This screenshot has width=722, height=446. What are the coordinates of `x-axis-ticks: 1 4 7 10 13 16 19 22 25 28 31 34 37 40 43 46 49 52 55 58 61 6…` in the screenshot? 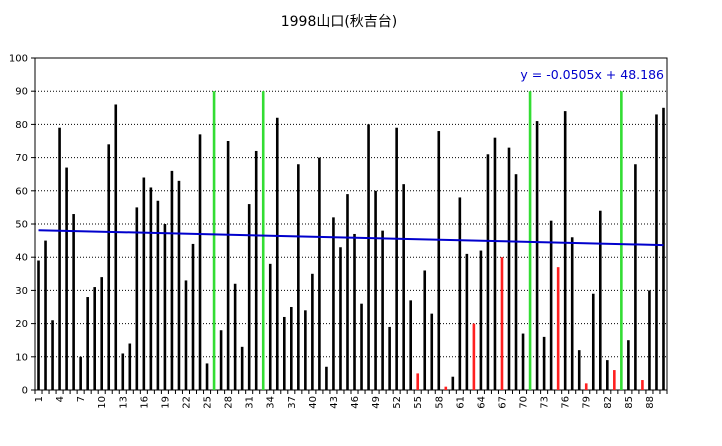 It's located at (351, 399).